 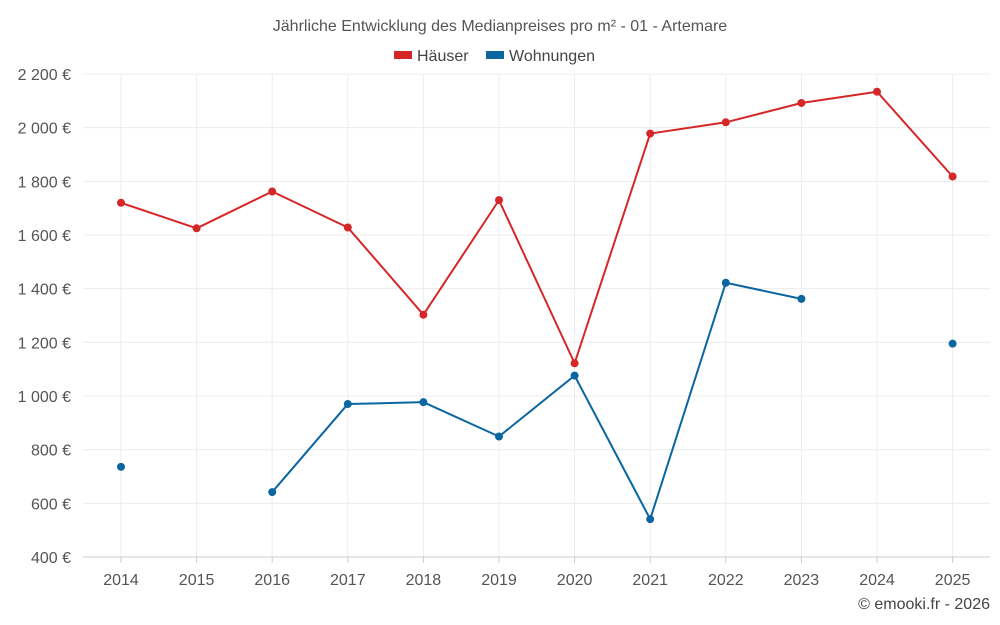 I want to click on x-tick-label: 2017, so click(x=348, y=580).